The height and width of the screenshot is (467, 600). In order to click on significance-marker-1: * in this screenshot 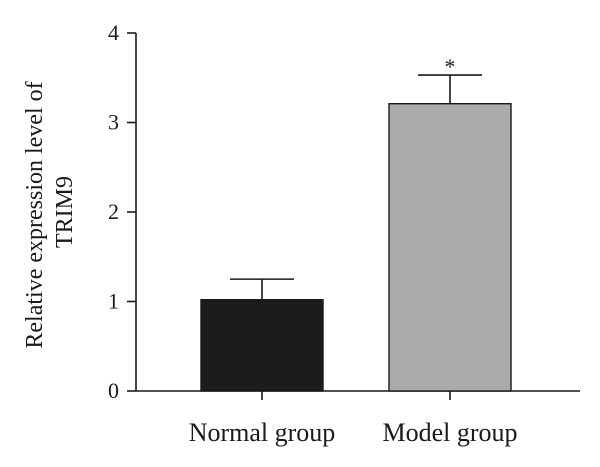, I will do `click(450, 66)`.